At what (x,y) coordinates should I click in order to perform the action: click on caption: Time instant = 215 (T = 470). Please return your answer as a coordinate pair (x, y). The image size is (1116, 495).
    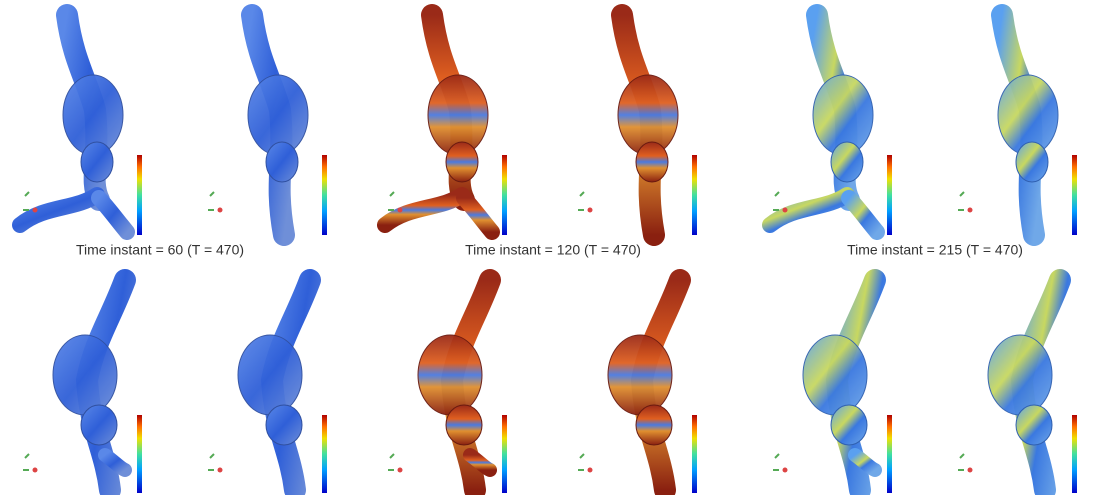
    Looking at the image, I should click on (935, 250).